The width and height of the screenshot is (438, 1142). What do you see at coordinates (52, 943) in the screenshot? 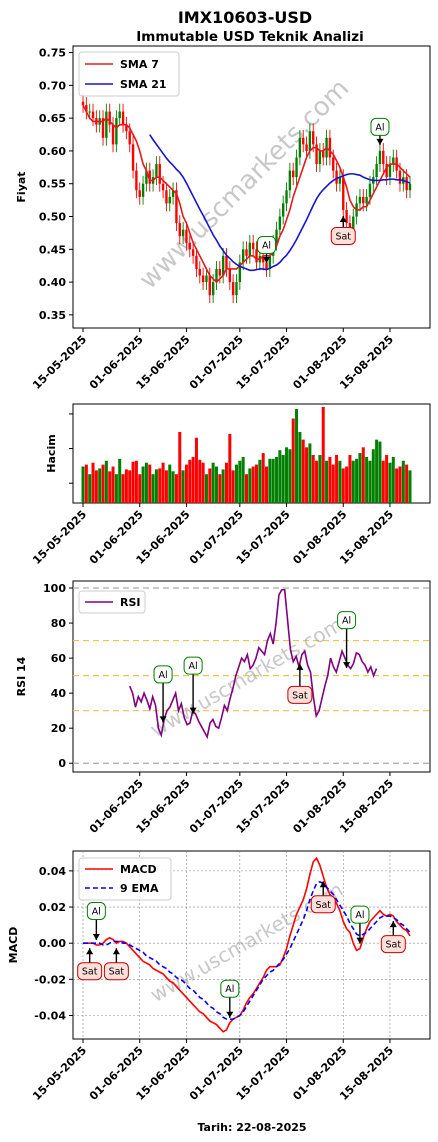
I see `y-tick-label: 0.00` at bounding box center [52, 943].